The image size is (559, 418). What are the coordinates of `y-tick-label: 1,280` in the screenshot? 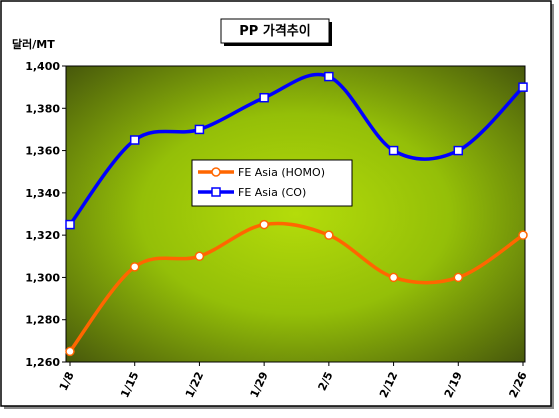 It's located at (42, 320).